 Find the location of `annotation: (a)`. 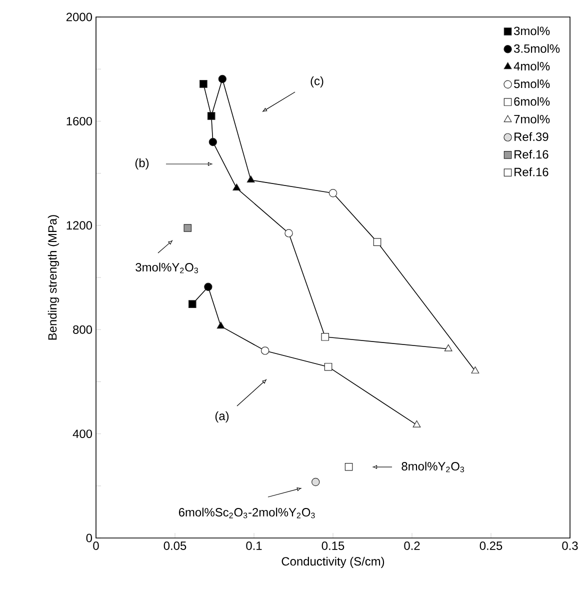

annotation: (a) is located at coordinates (222, 417).